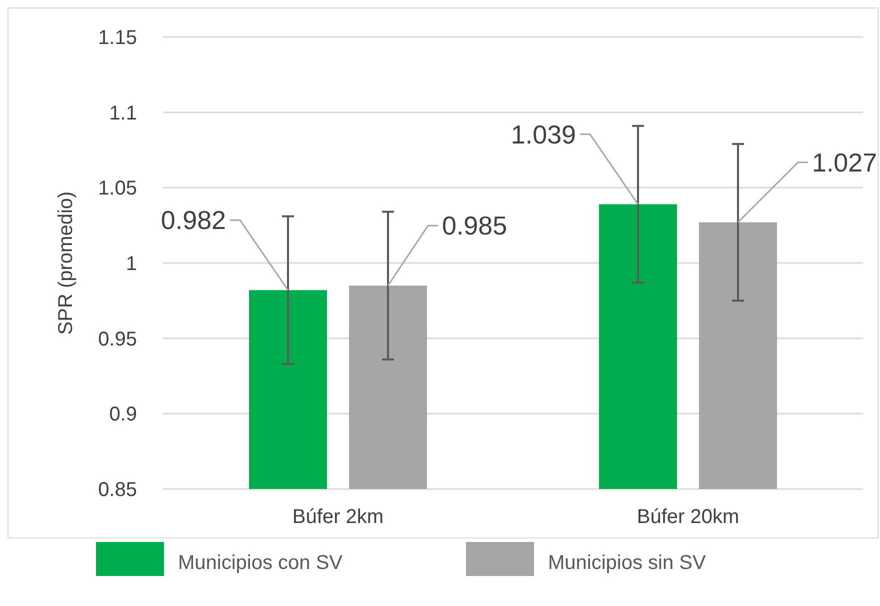  What do you see at coordinates (117, 339) in the screenshot?
I see `y-tick-label: 0.95` at bounding box center [117, 339].